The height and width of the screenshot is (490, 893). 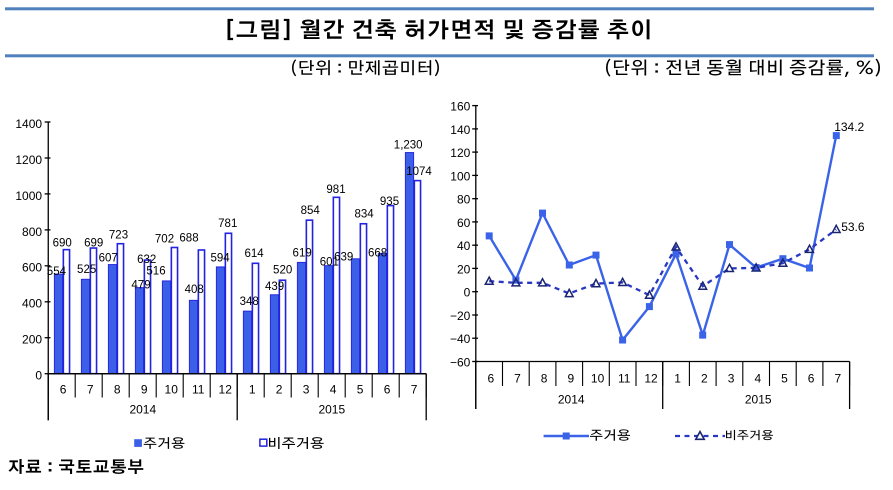 I want to click on svg-text: 688, so click(x=188, y=239).